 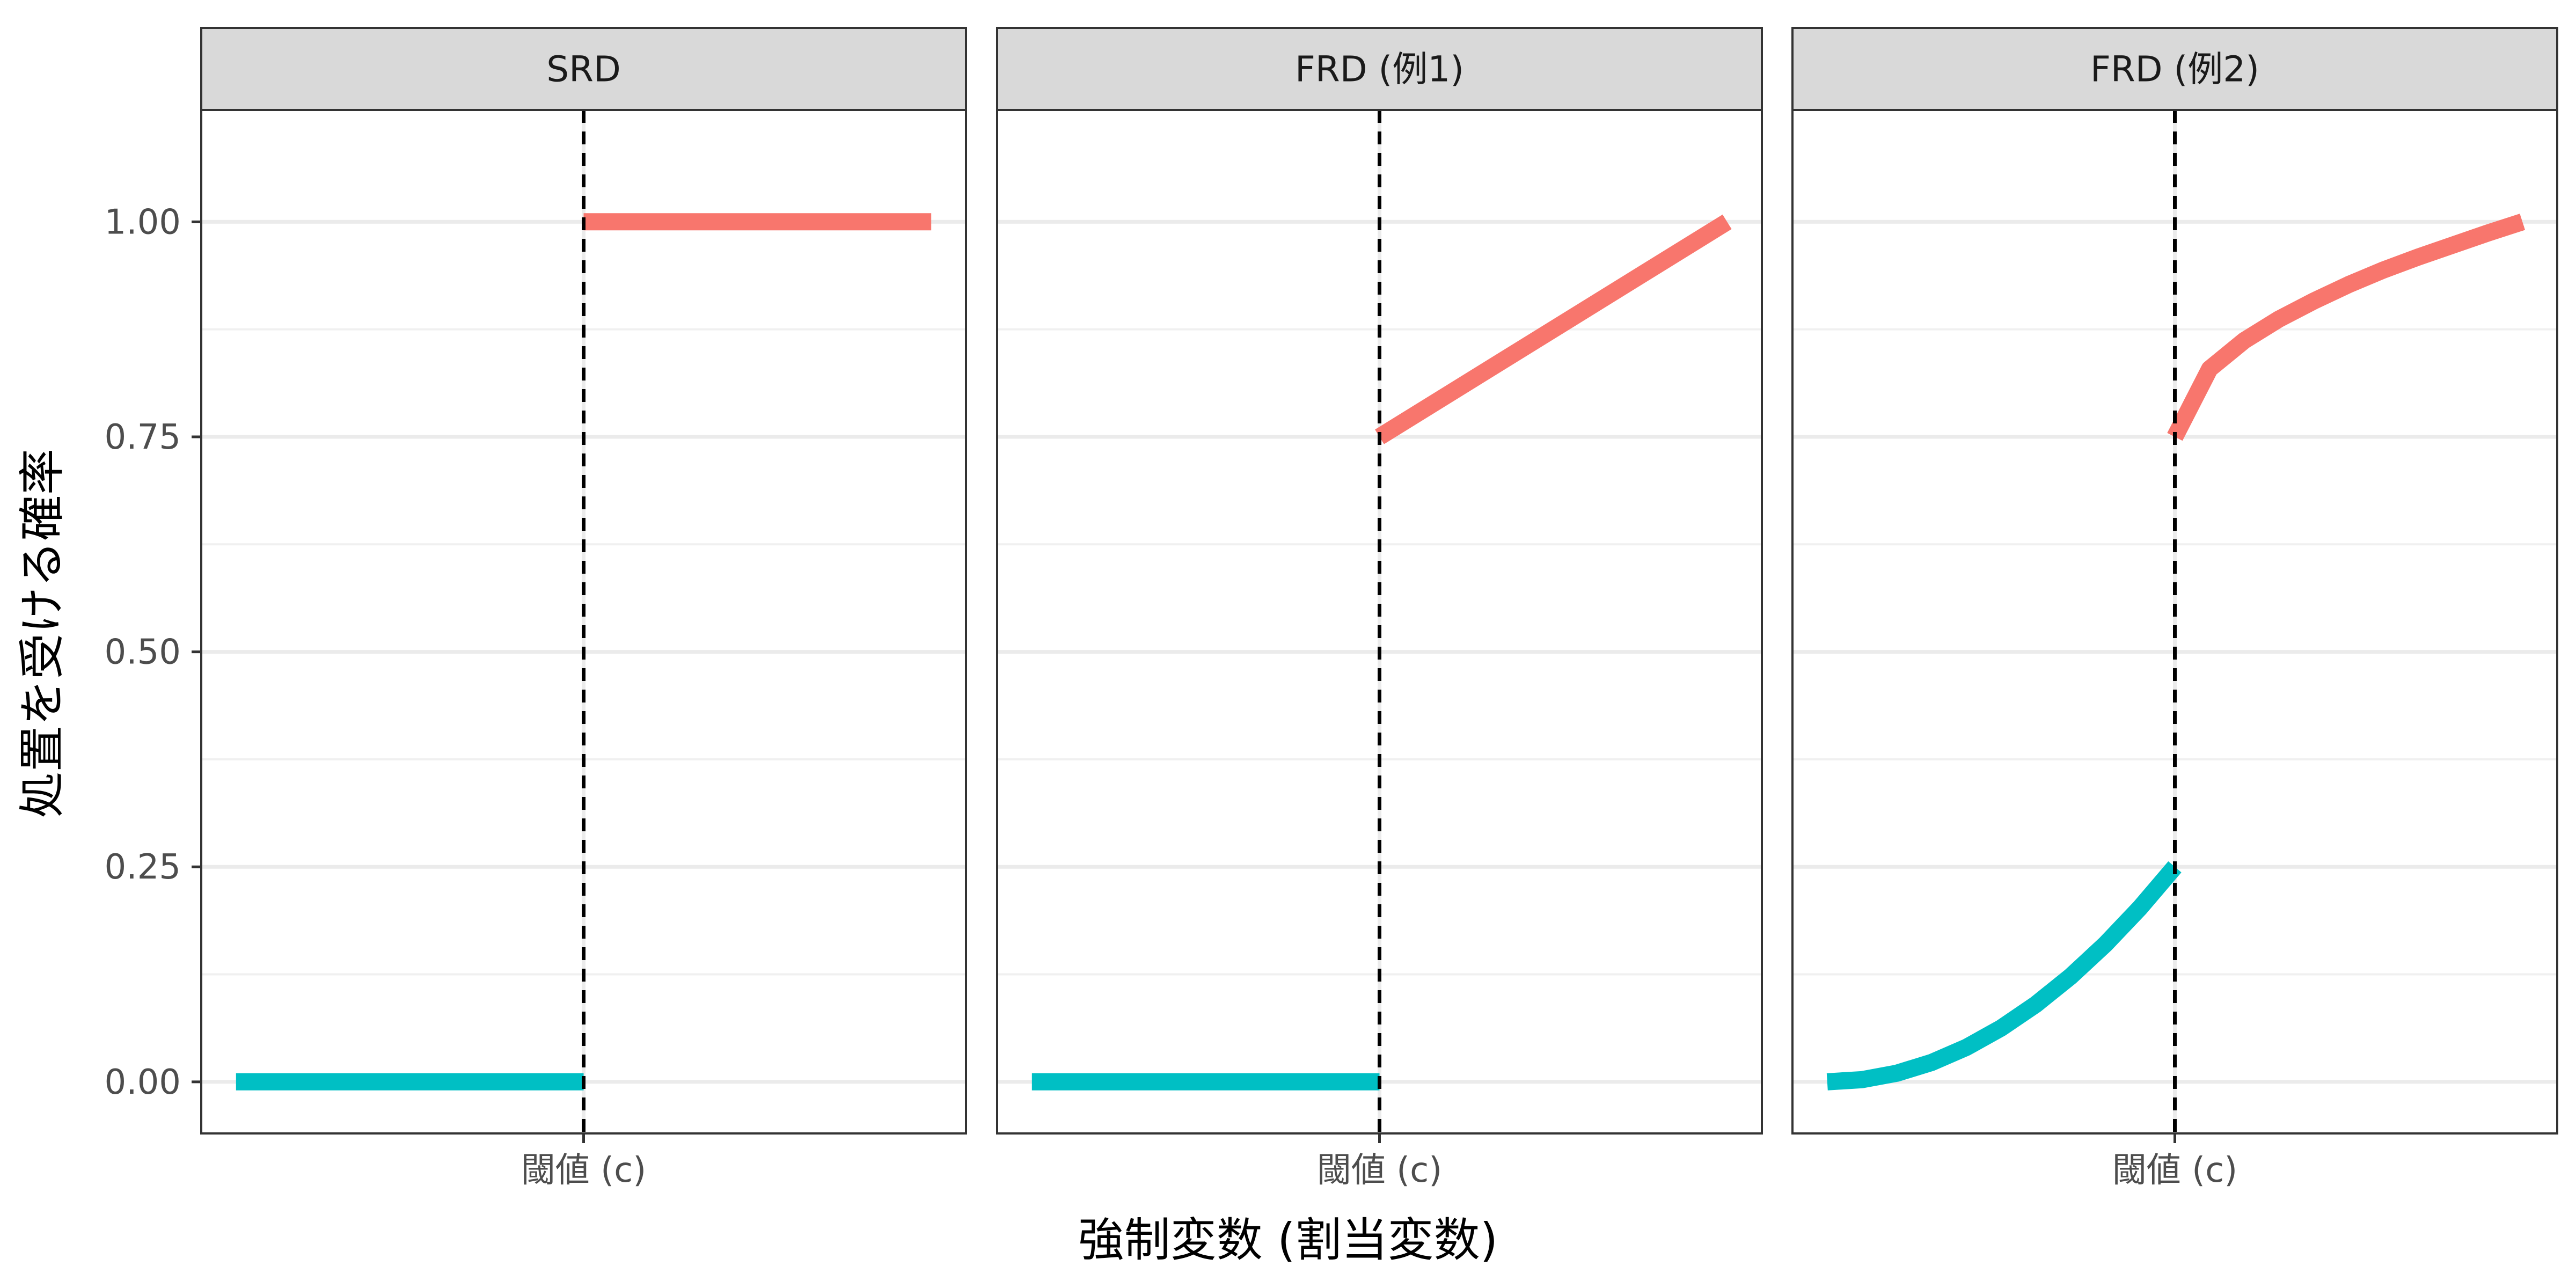 What do you see at coordinates (143, 1082) in the screenshot?
I see `y-tick-label: 0.00` at bounding box center [143, 1082].